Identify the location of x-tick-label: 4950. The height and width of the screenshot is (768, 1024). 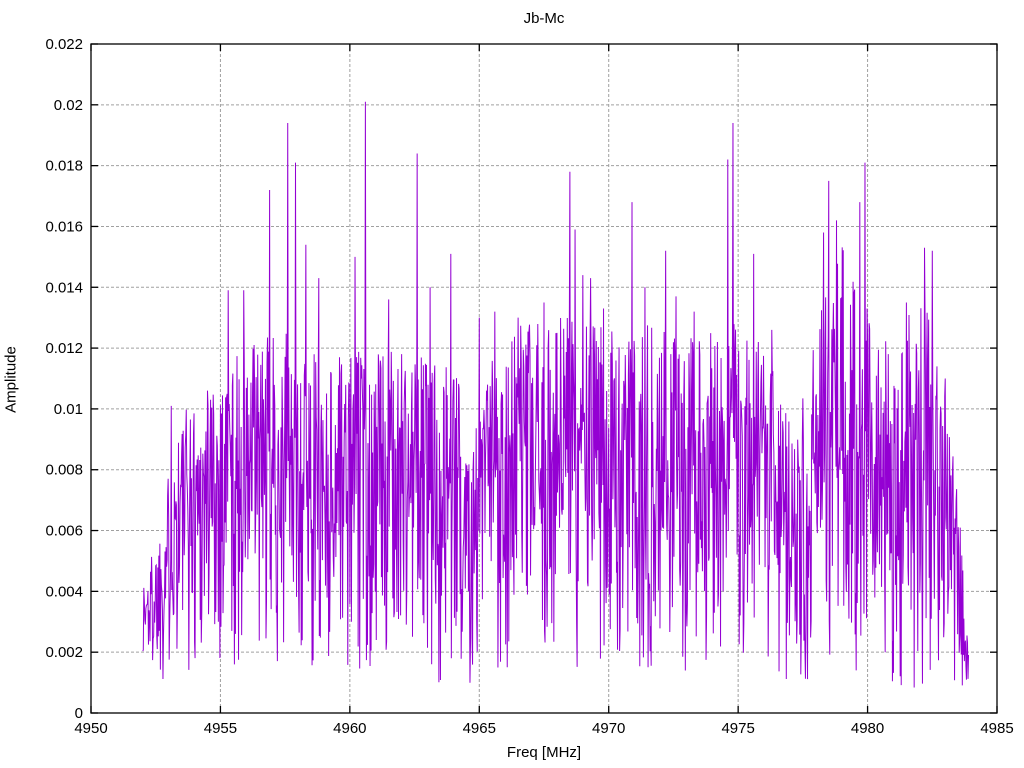
(90, 728).